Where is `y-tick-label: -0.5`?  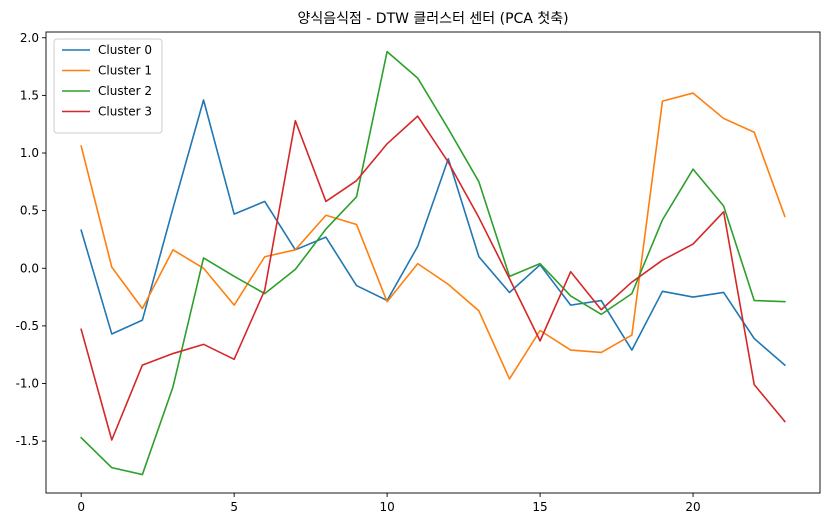
y-tick-label: -0.5 is located at coordinates (27, 326).